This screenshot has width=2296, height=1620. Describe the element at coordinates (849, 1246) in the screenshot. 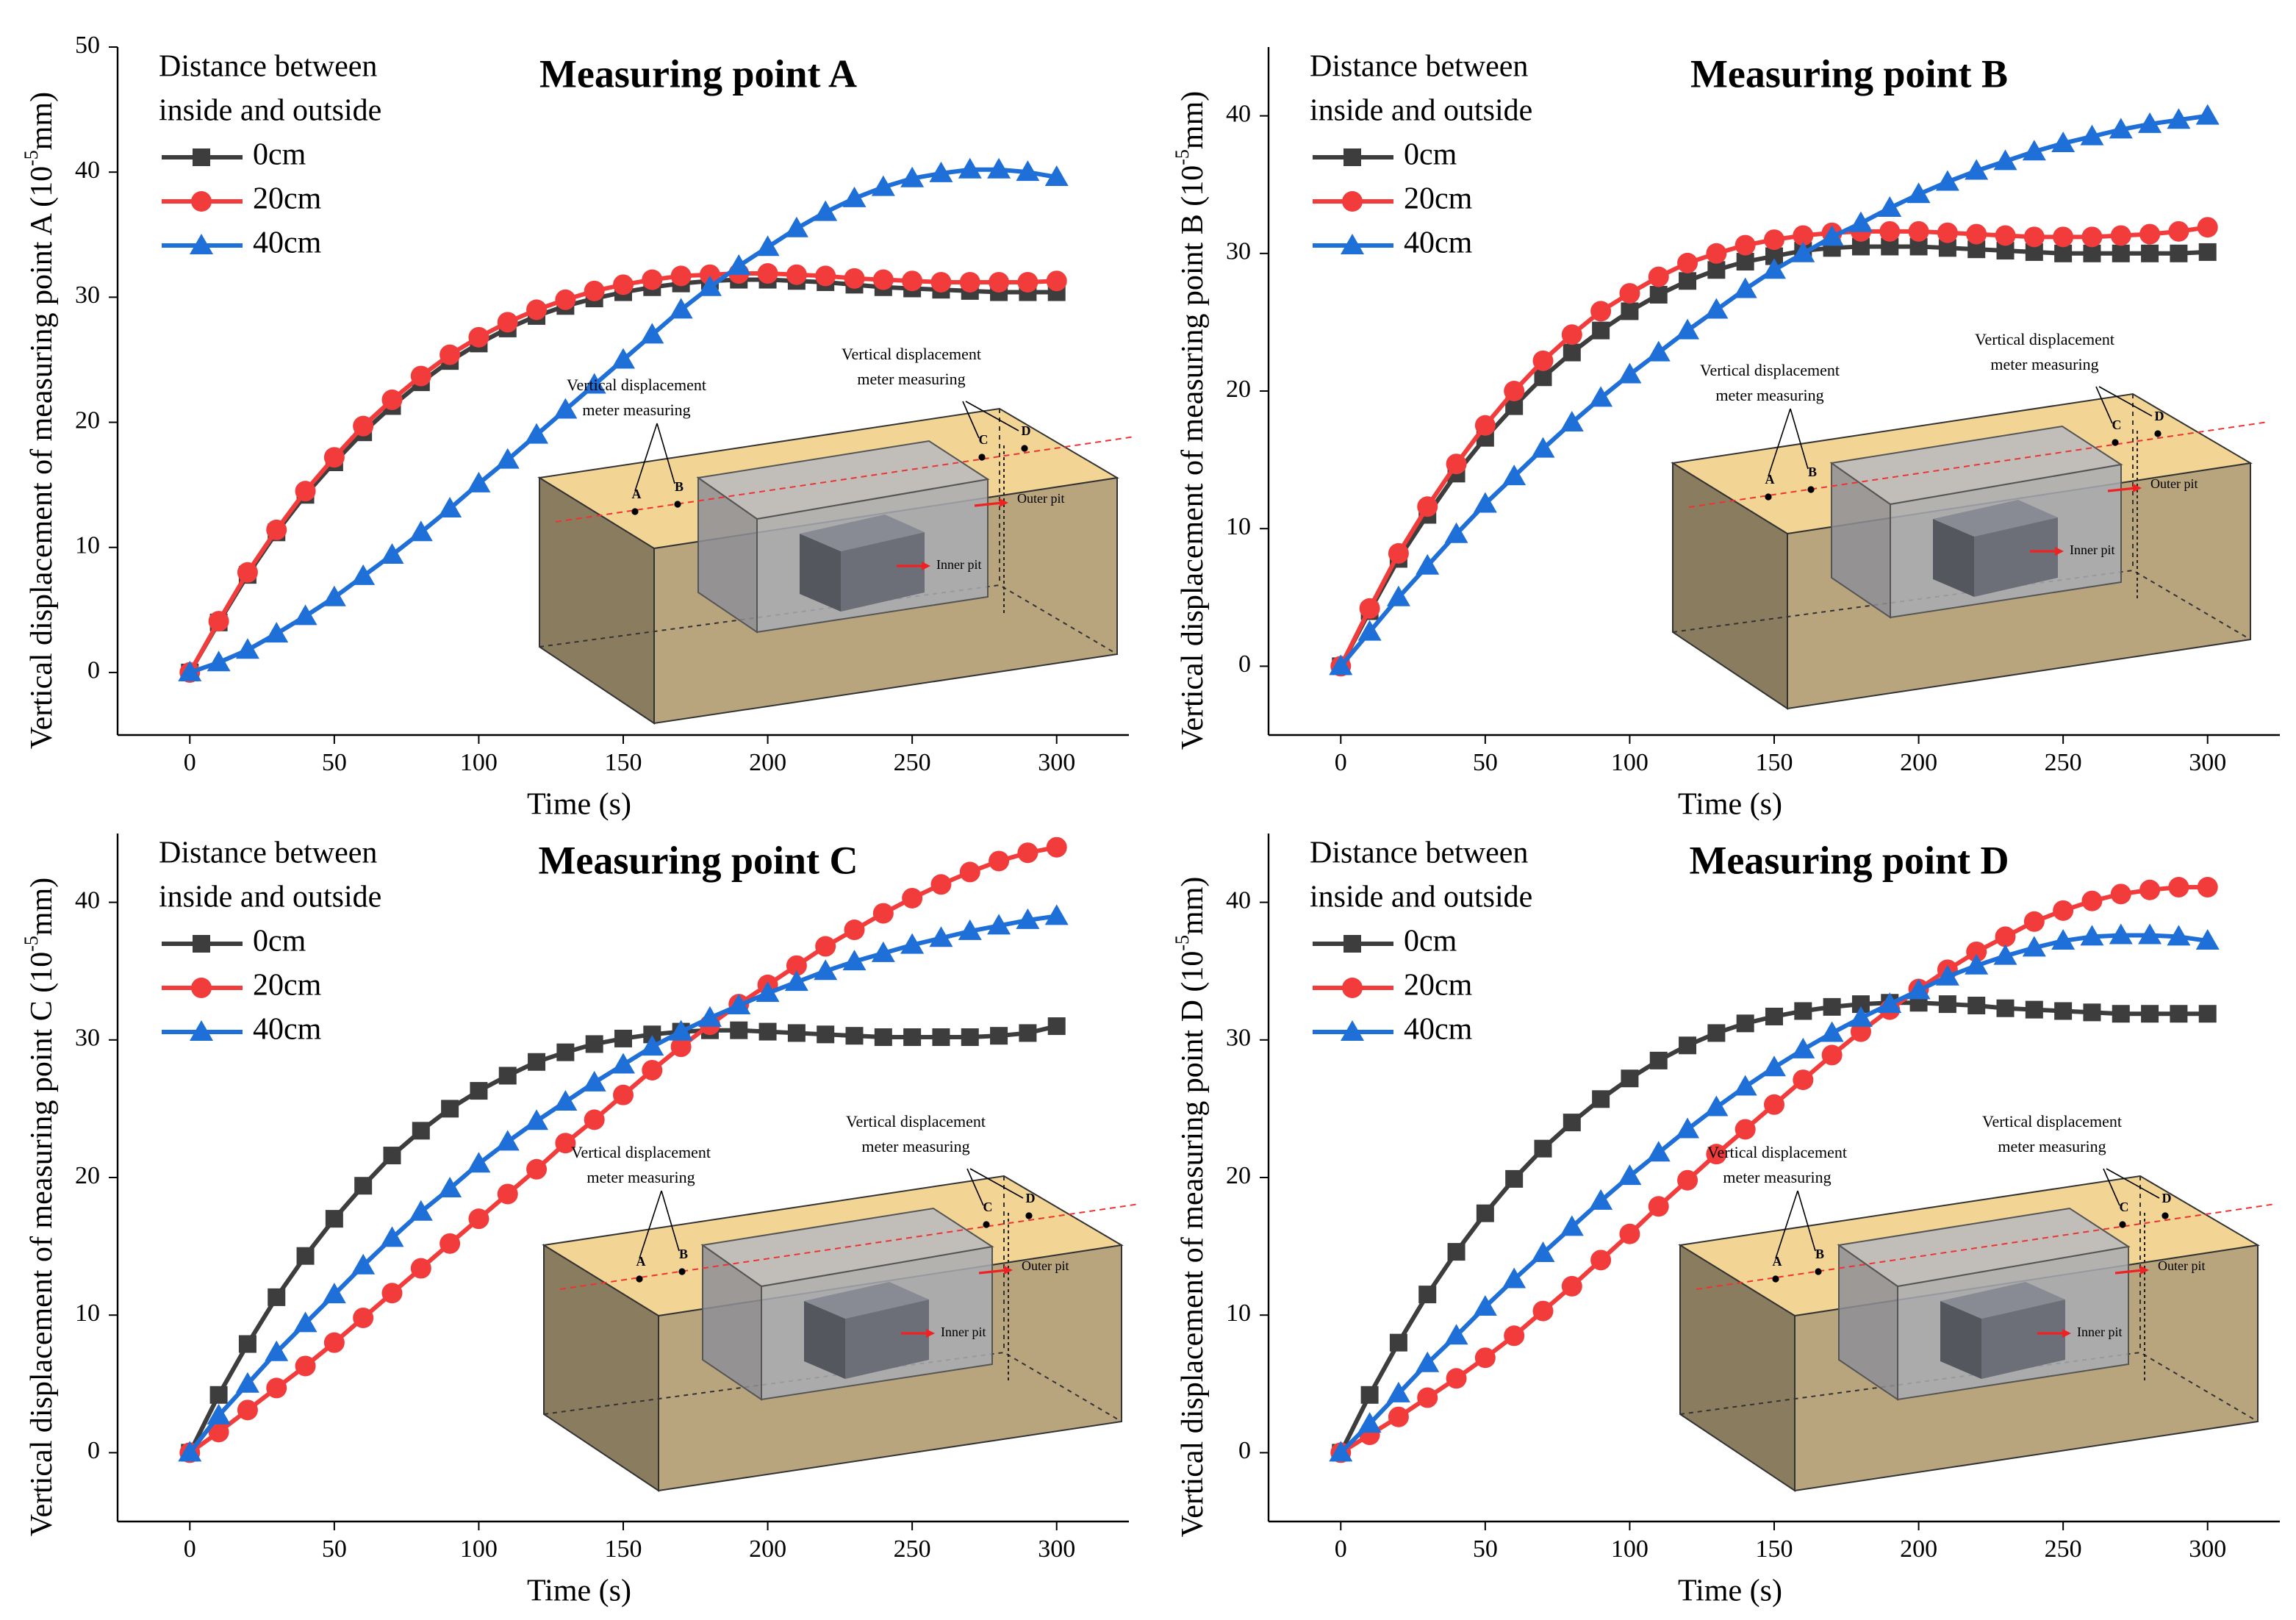

I see `survey-line` at that location.